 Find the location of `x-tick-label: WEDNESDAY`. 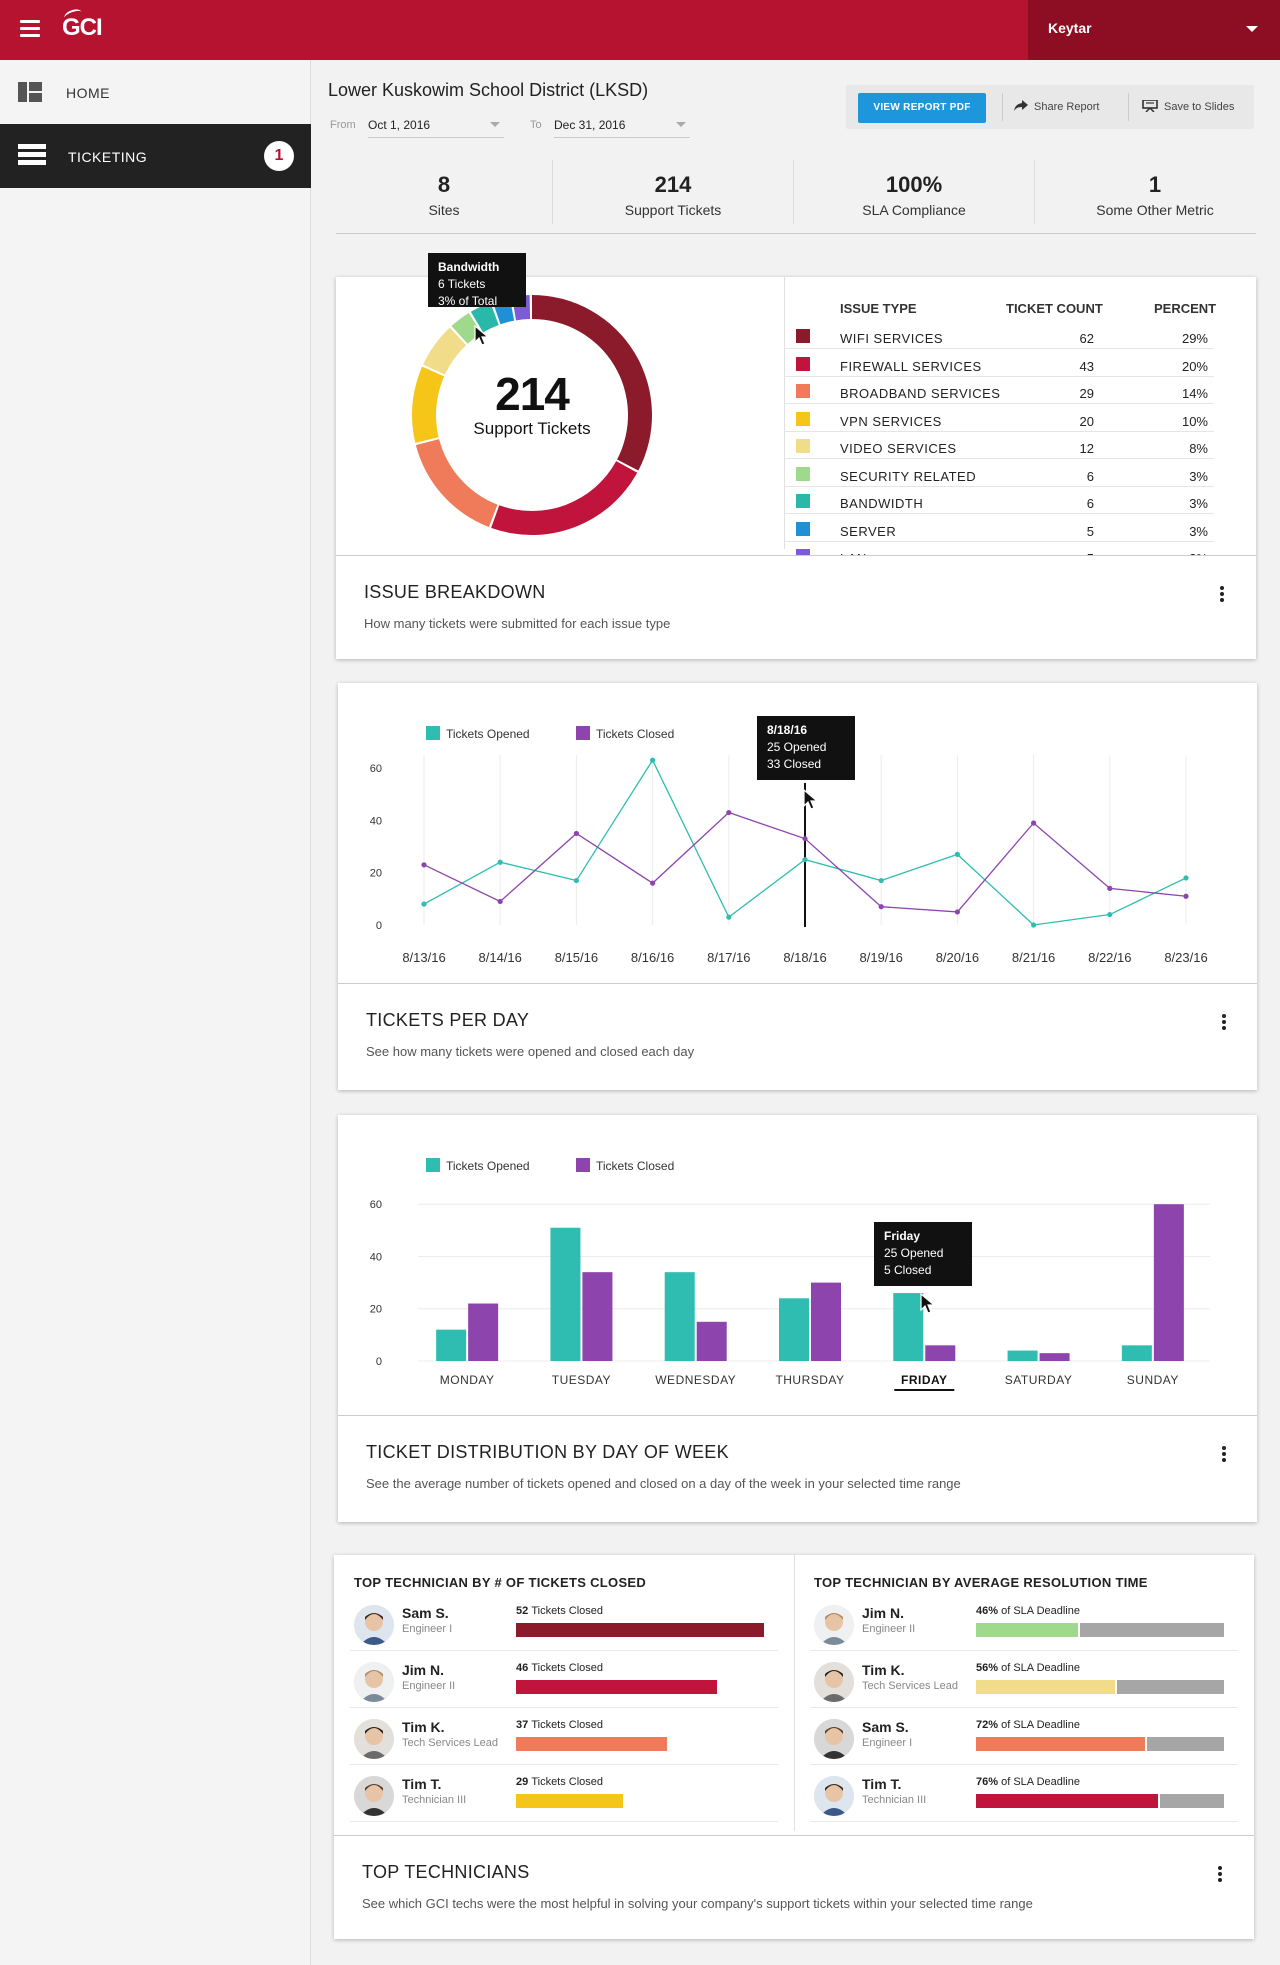

x-tick-label: WEDNESDAY is located at coordinates (695, 1380).